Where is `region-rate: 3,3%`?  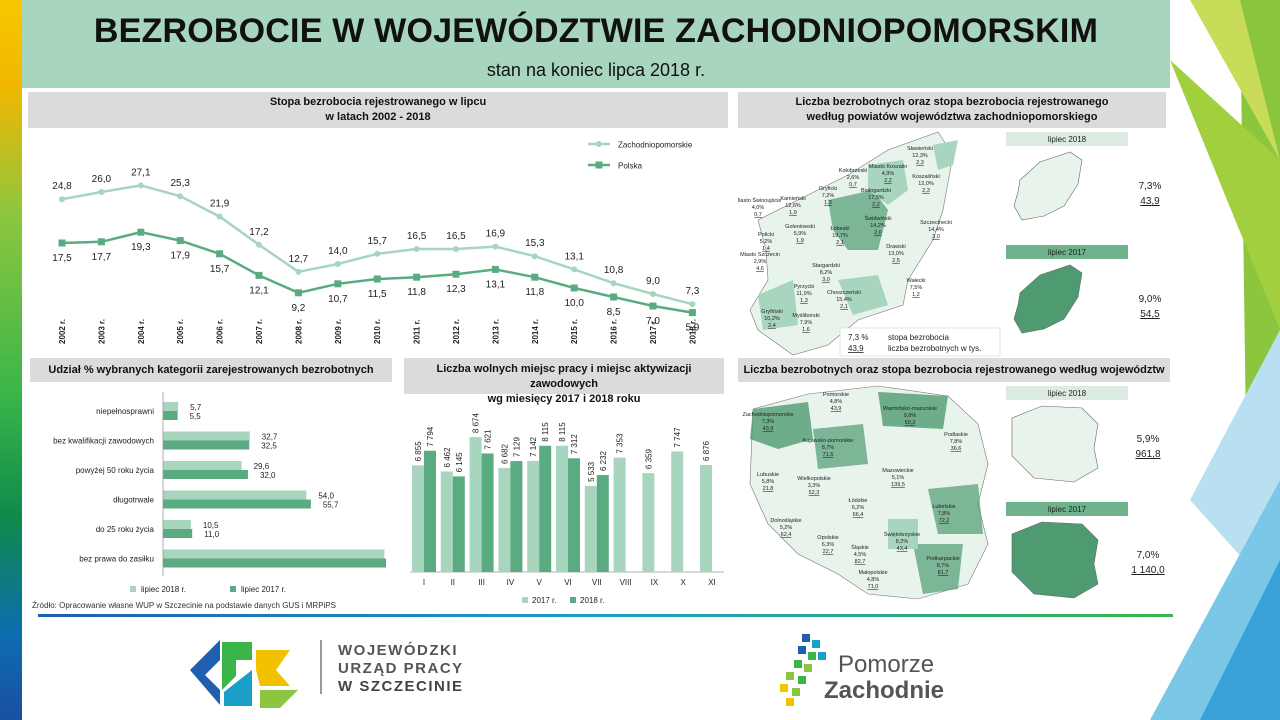 region-rate: 3,3% is located at coordinates (814, 486).